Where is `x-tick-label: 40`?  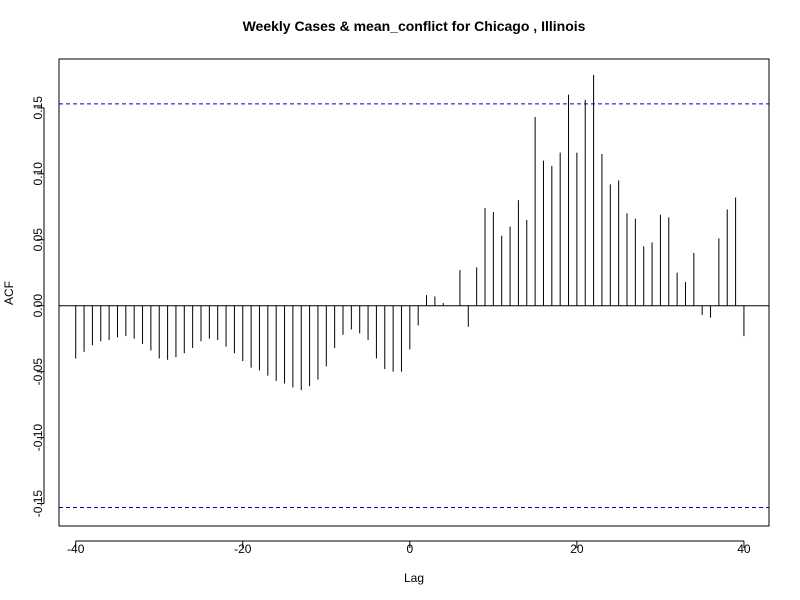 x-tick-label: 40 is located at coordinates (744, 549).